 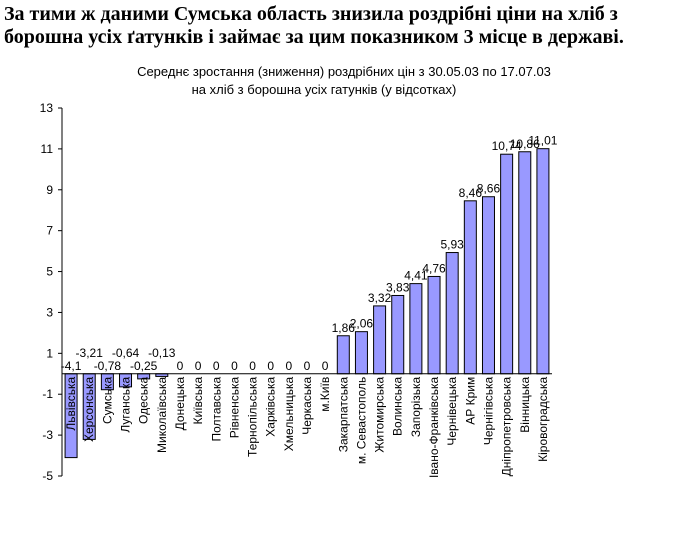 I want to click on data-label: 8,46, so click(x=471, y=193).